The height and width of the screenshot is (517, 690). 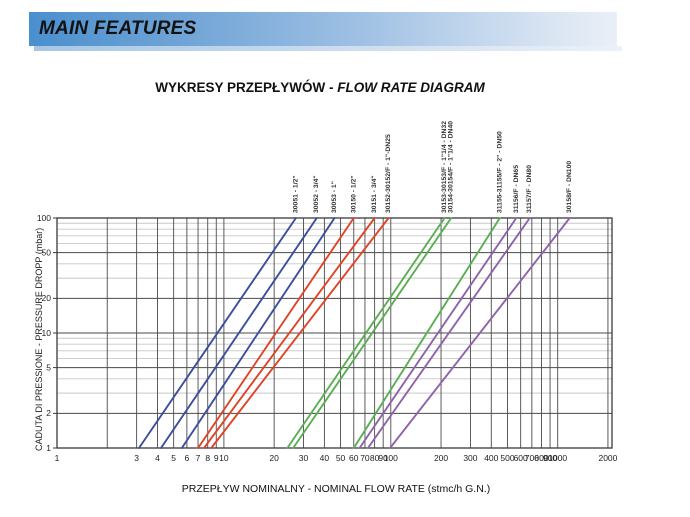 I want to click on x-tick-label: 900, so click(x=550, y=458).